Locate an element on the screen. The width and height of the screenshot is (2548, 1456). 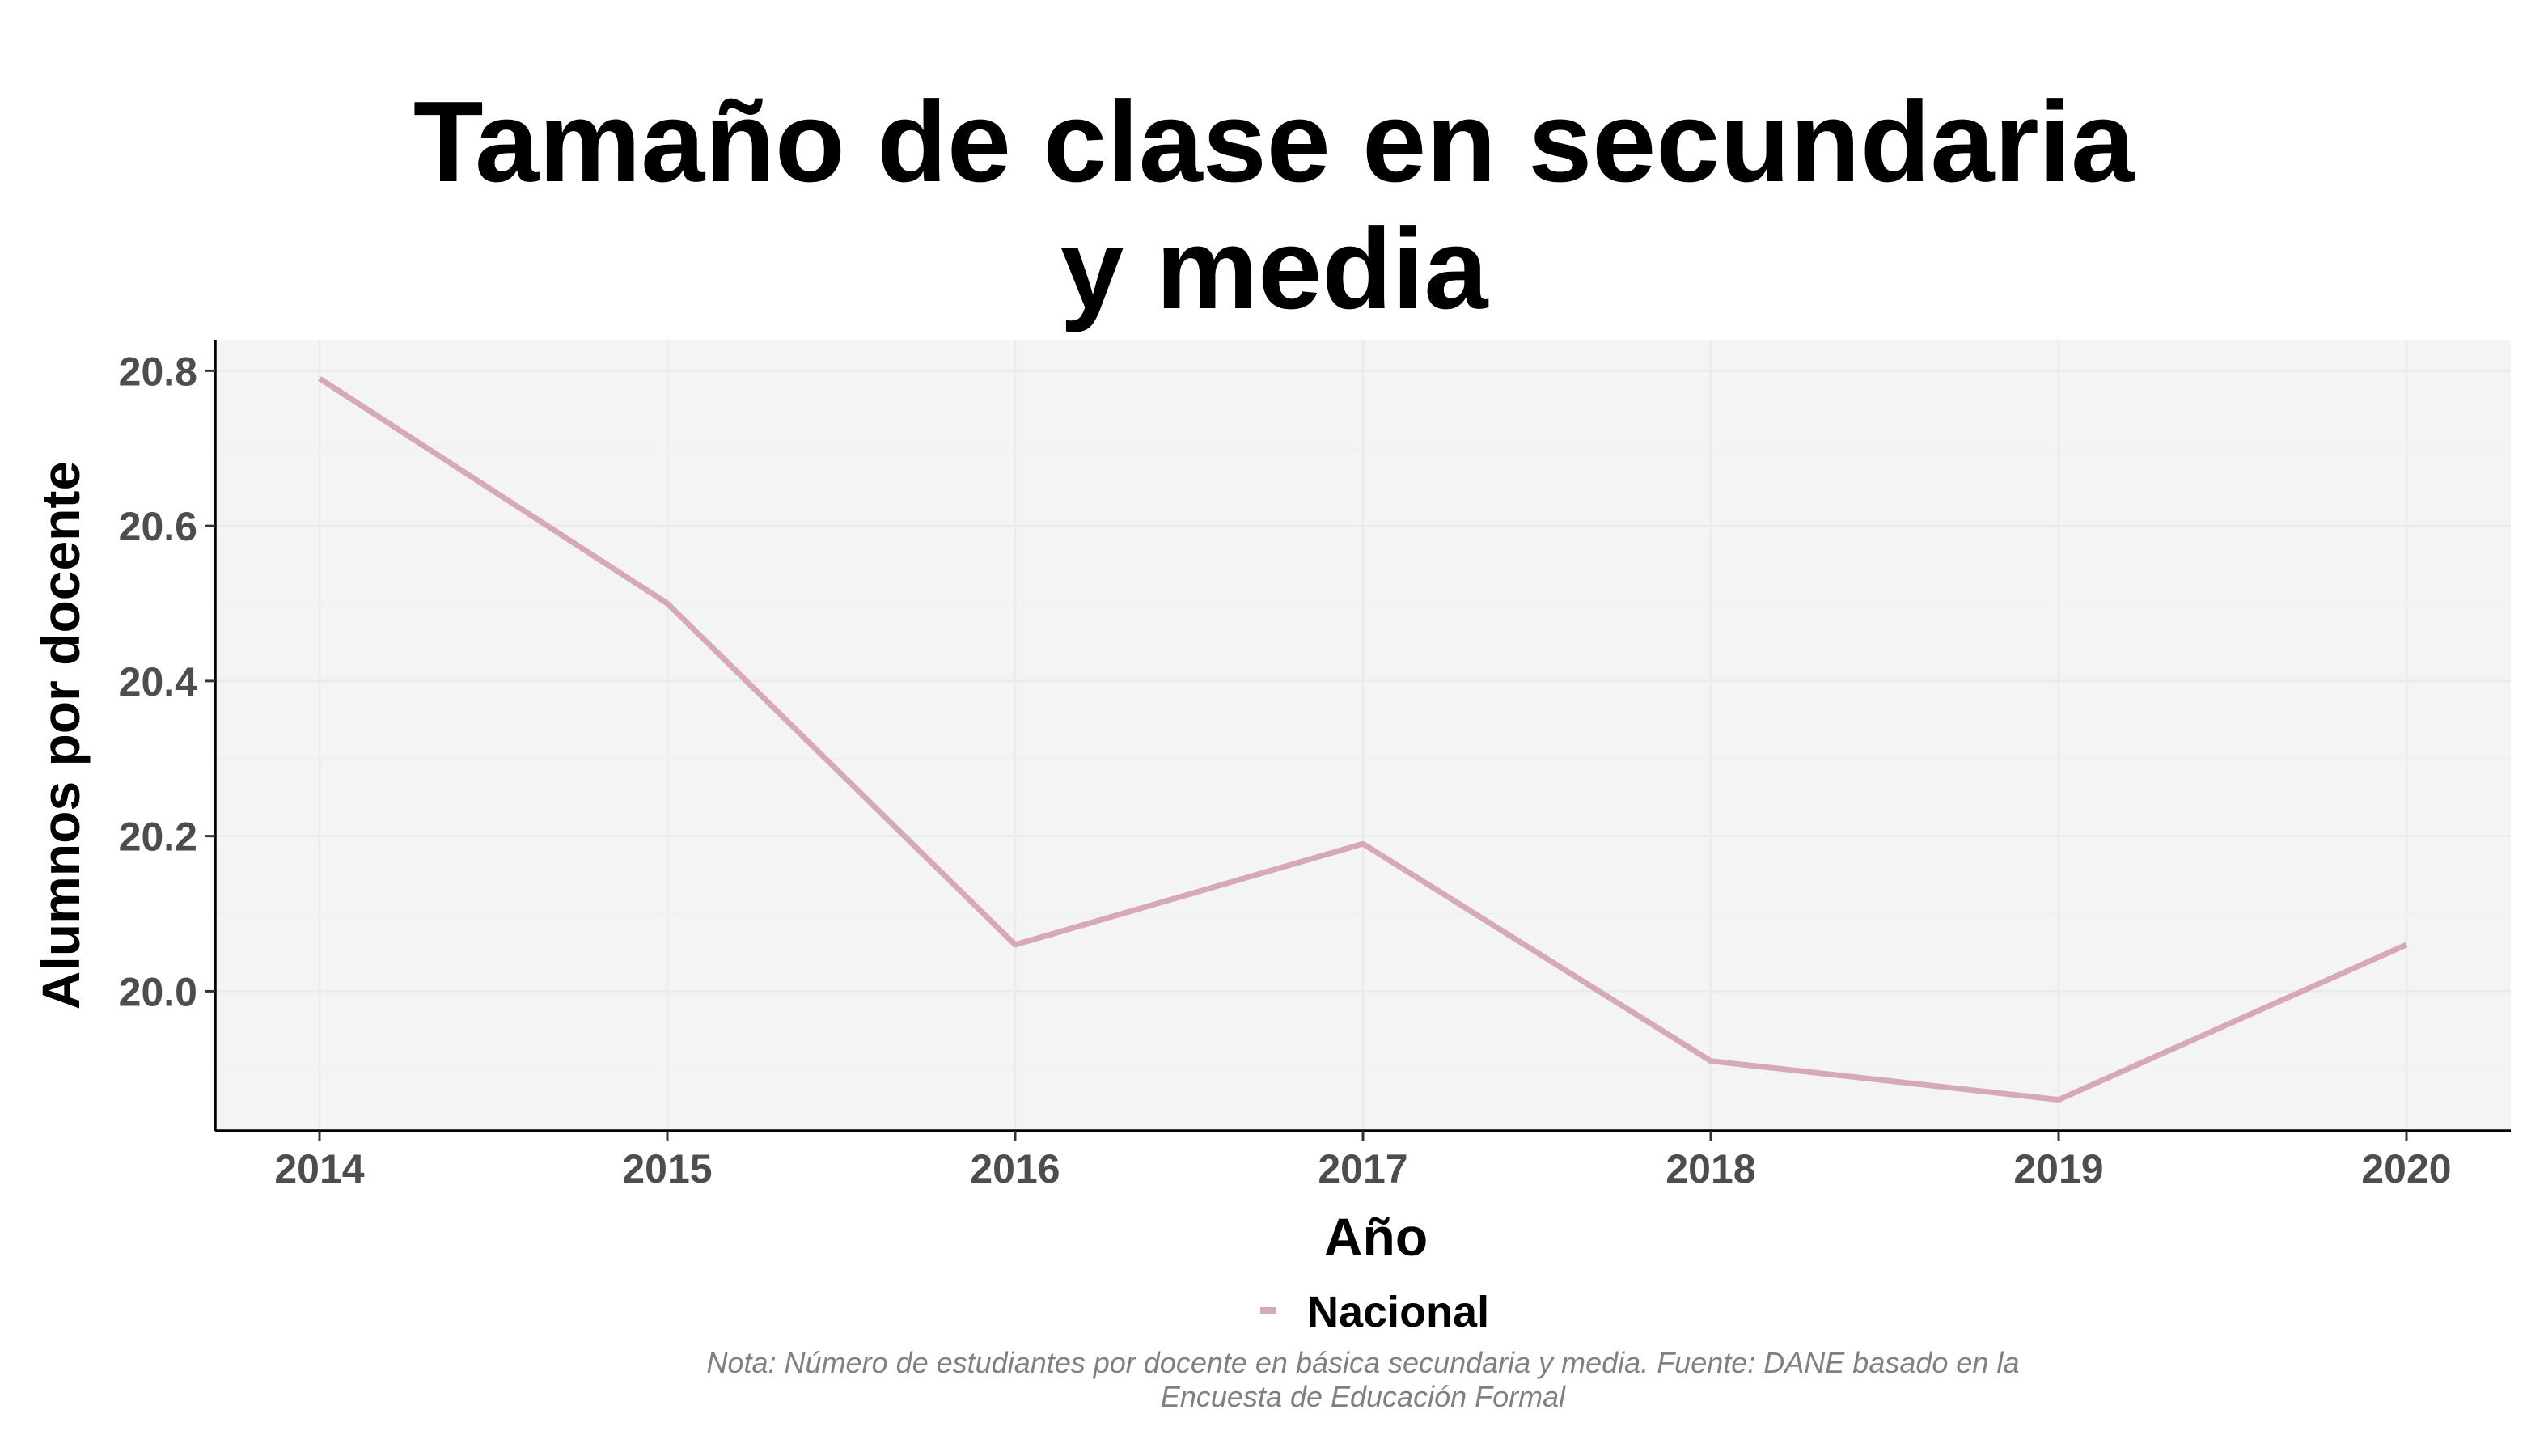
x-axis-title: Año is located at coordinates (1376, 1237).